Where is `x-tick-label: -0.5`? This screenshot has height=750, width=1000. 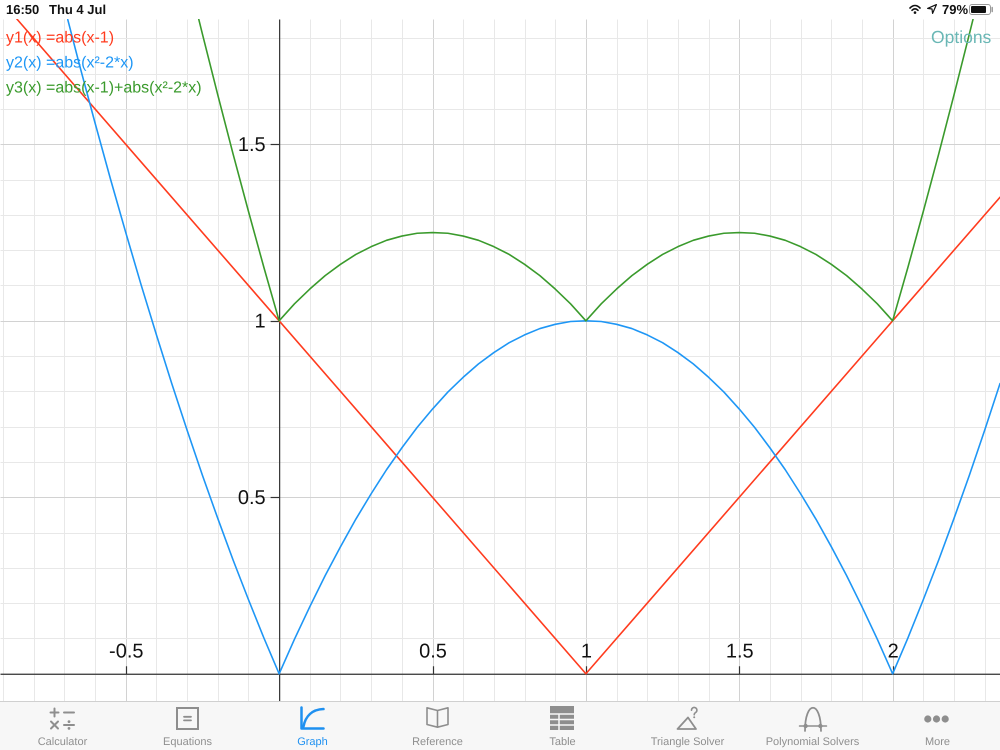
x-tick-label: -0.5 is located at coordinates (126, 651).